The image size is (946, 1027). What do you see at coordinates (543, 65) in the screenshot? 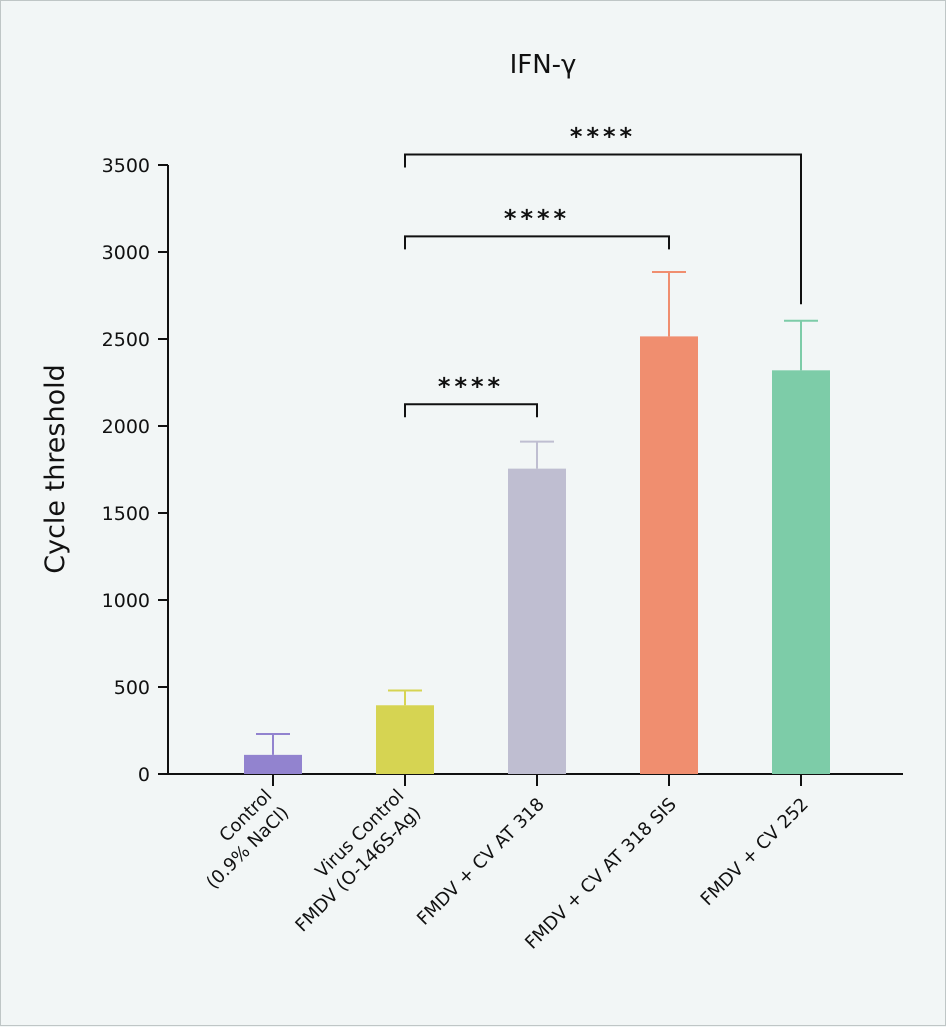
I see `chart-title: IFN-γ` at bounding box center [543, 65].